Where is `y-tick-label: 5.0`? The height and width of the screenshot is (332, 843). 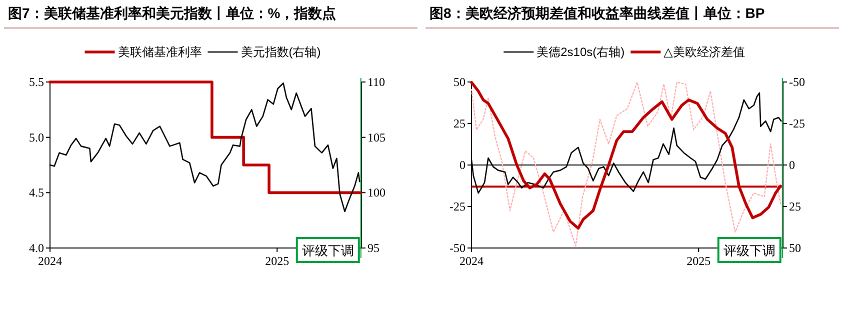 y-tick-label: 5.0 is located at coordinates (36, 137).